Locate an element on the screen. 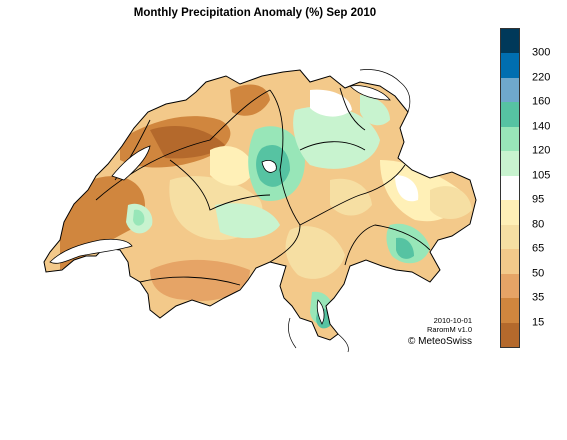 This screenshot has width=567, height=440. legend-label: 120 is located at coordinates (541, 150).